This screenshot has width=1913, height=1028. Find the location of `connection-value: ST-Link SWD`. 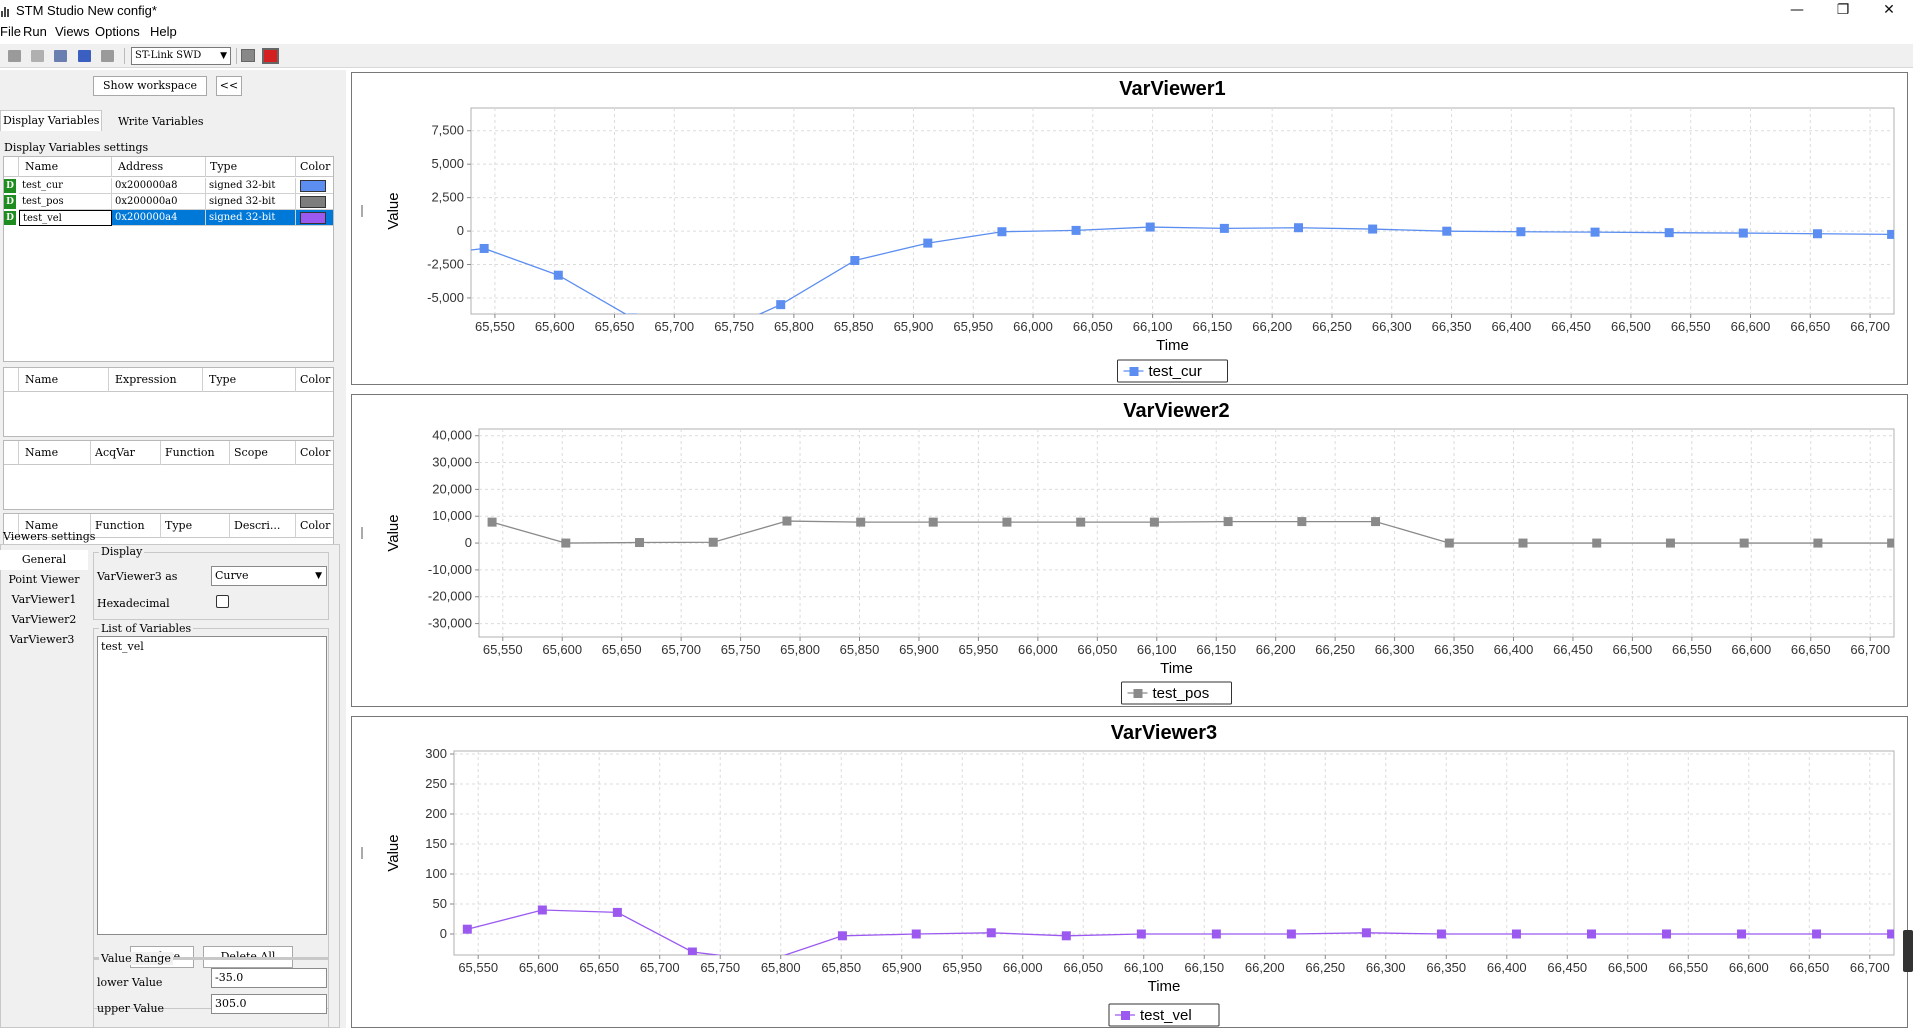

connection-value: ST-Link SWD is located at coordinates (168, 55).